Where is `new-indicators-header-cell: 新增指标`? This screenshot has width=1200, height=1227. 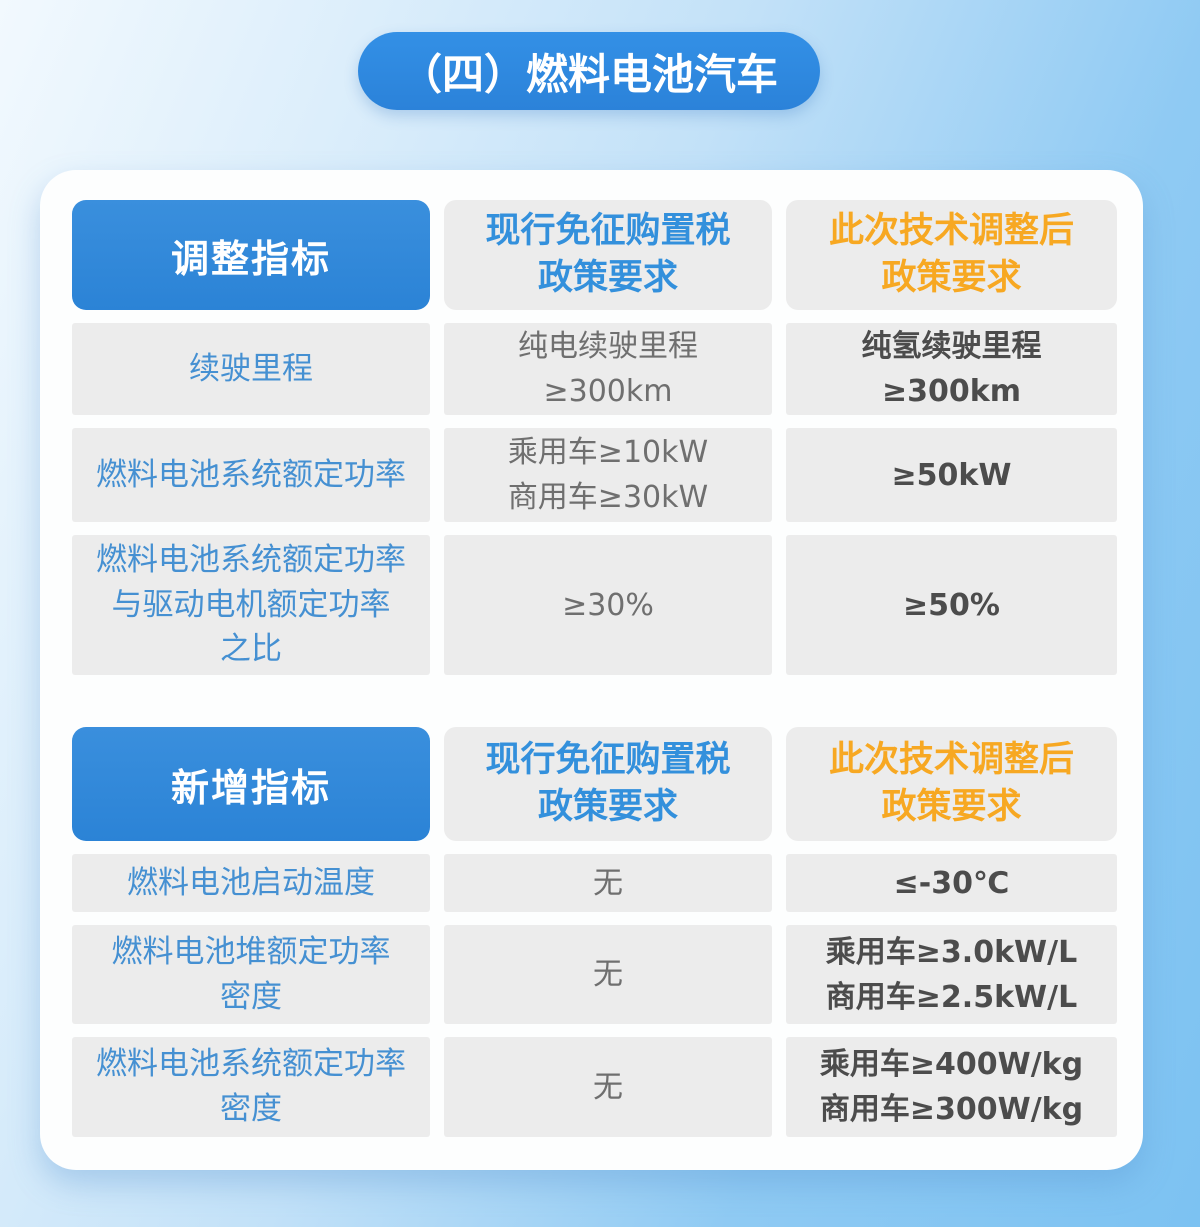 new-indicators-header-cell: 新增指标 is located at coordinates (251, 784).